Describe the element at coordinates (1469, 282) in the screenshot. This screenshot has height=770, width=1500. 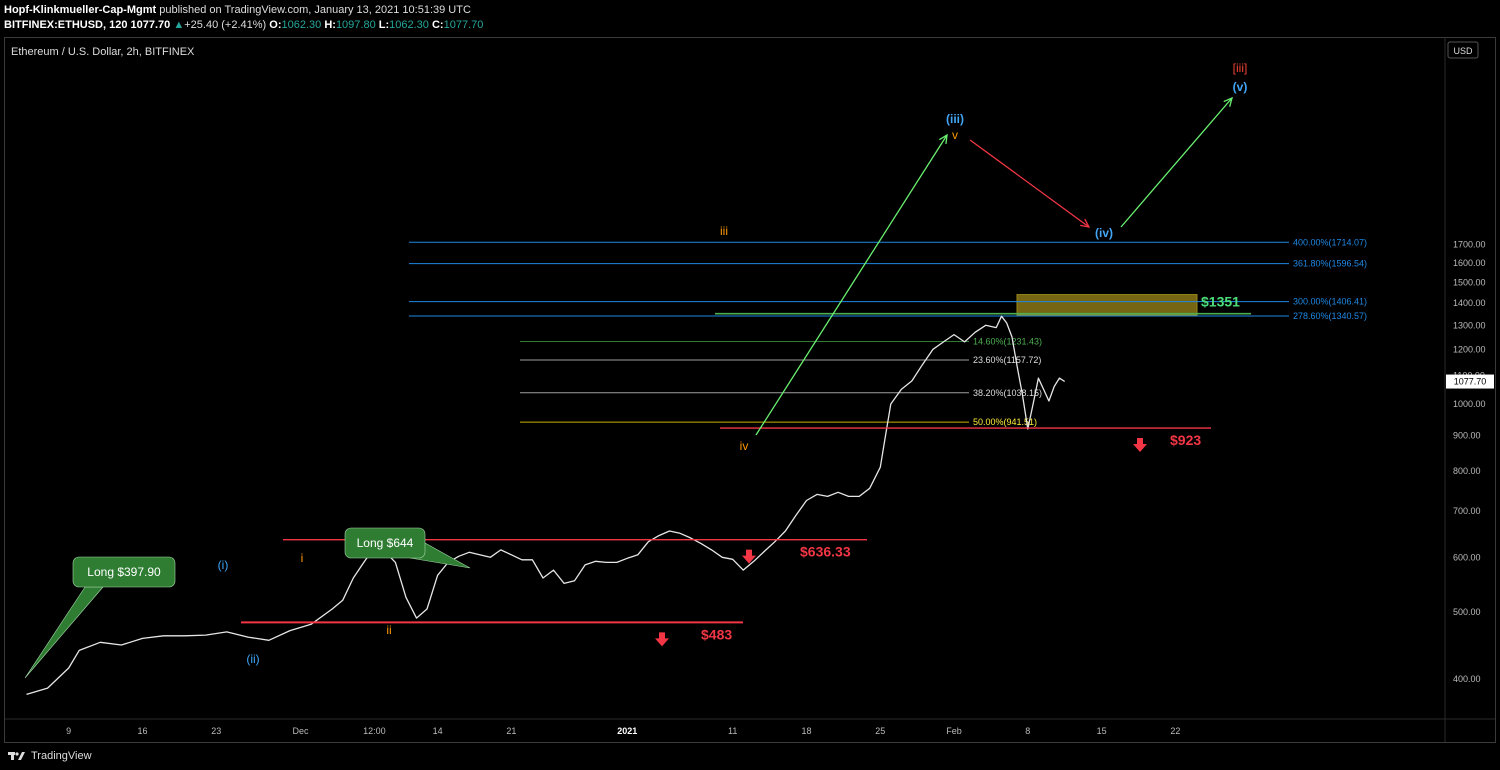
I see `y-tick-label: 1500.00` at that location.